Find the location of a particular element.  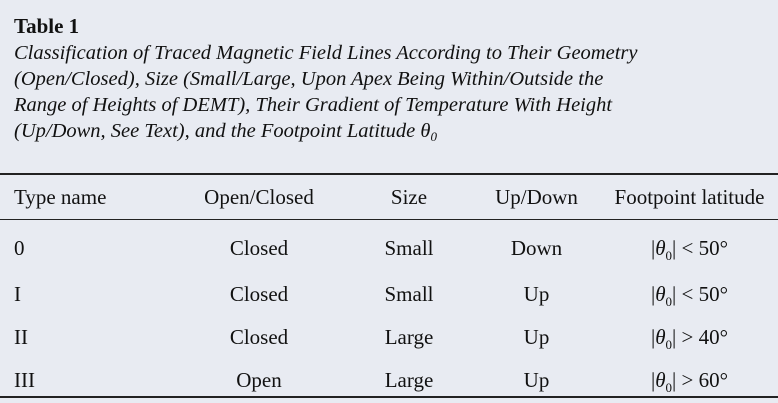

table-row: I Closed Small Up |θ0| < 50° is located at coordinates (389, 294).